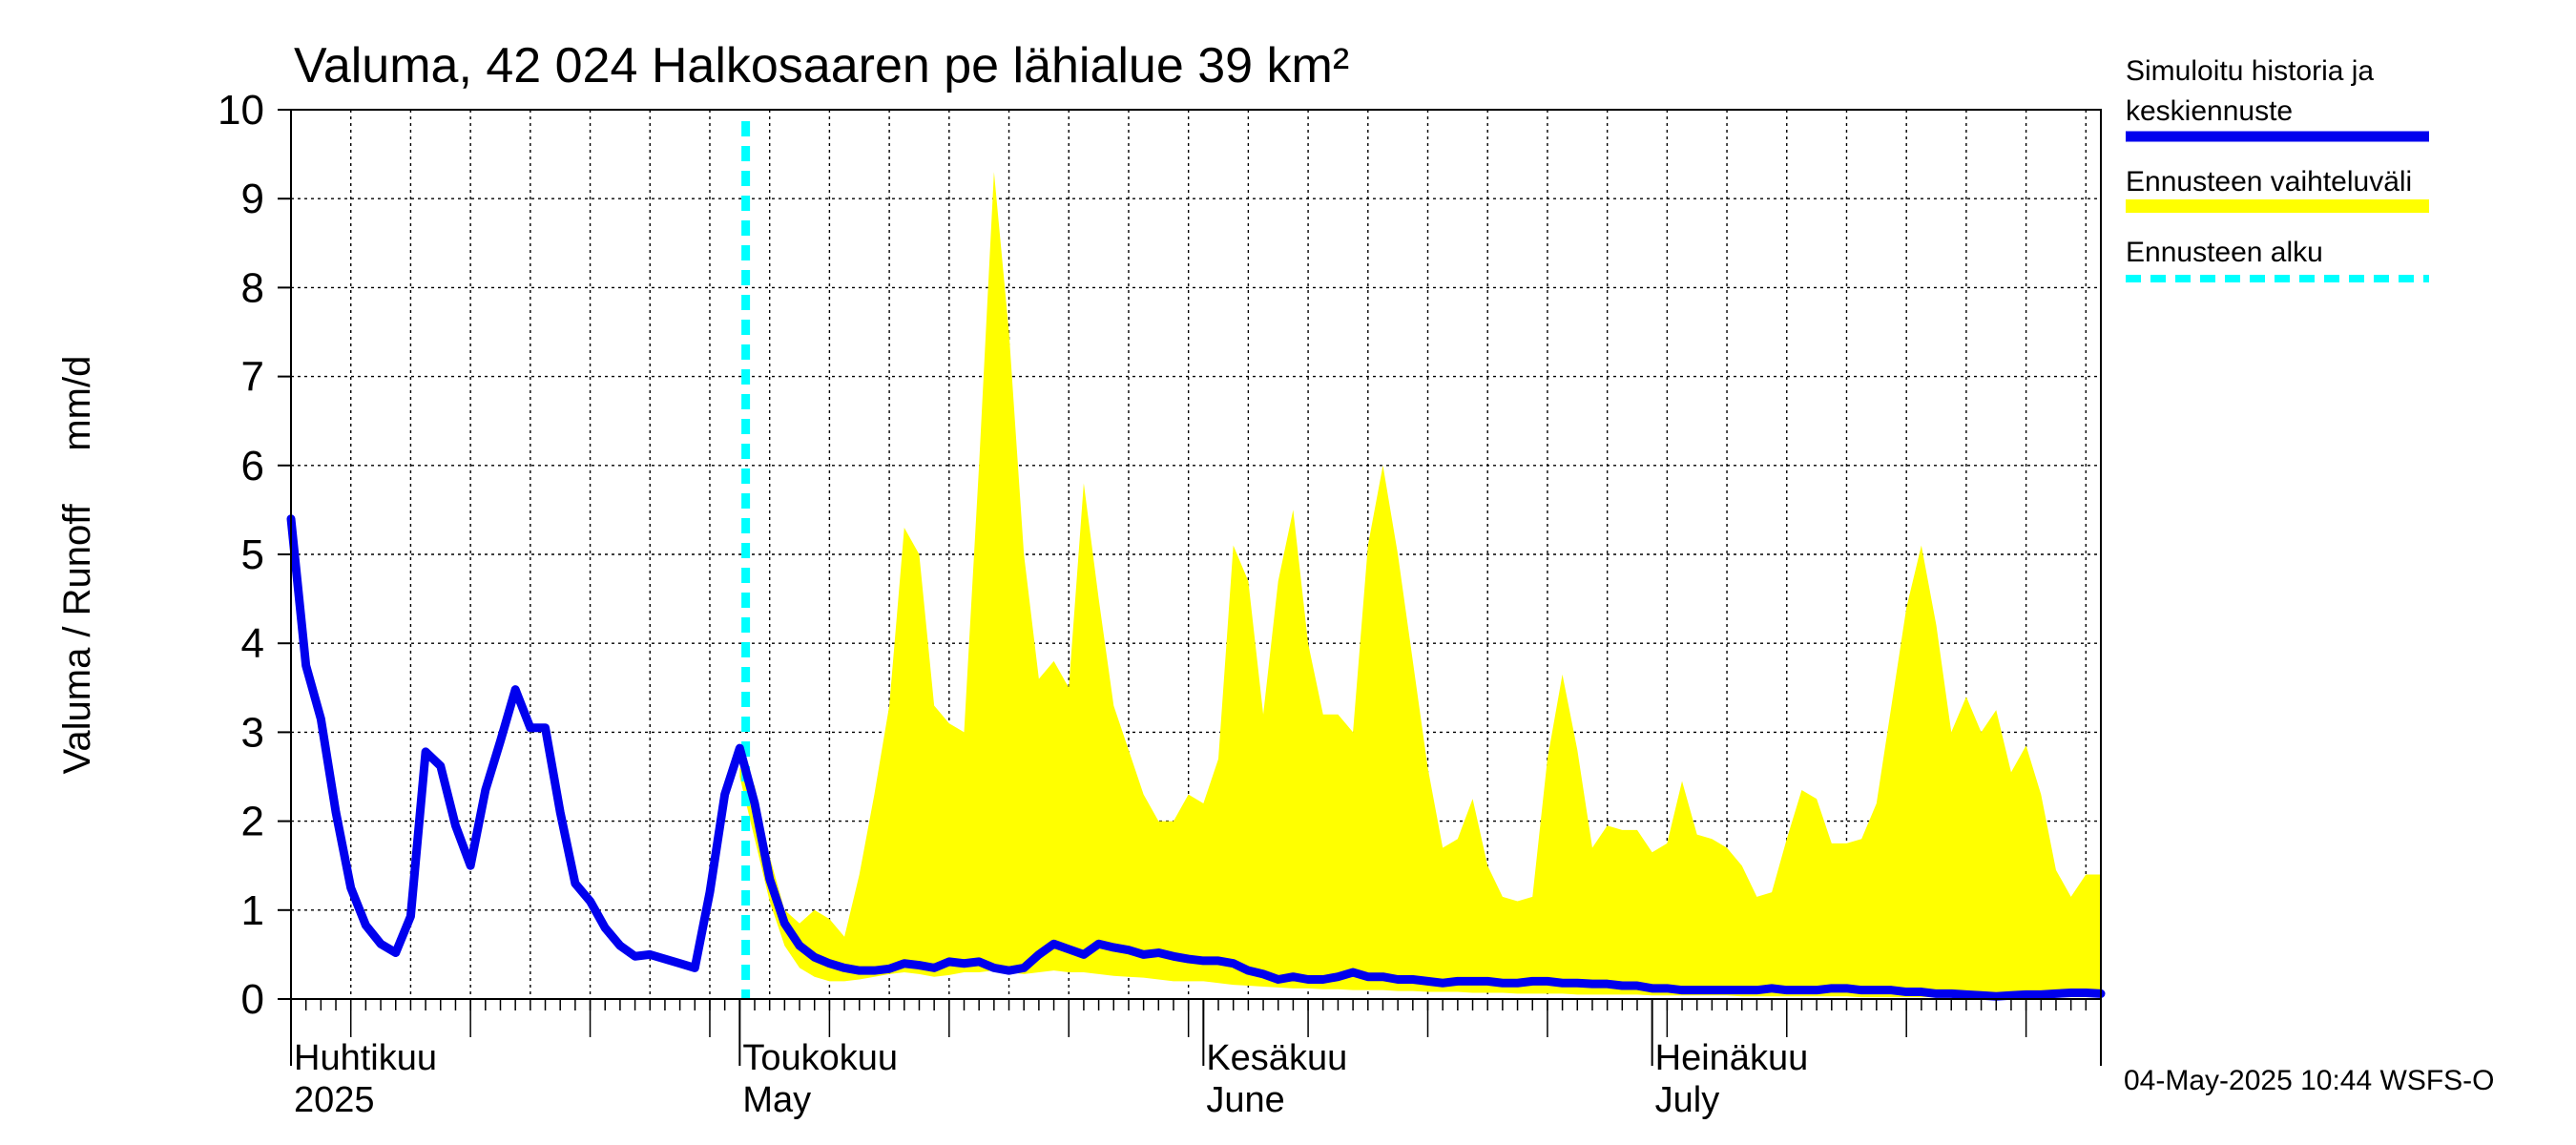 Image resolution: width=2576 pixels, height=1145 pixels. What do you see at coordinates (1276, 1058) in the screenshot?
I see `x-month-label: Kesäkuu` at bounding box center [1276, 1058].